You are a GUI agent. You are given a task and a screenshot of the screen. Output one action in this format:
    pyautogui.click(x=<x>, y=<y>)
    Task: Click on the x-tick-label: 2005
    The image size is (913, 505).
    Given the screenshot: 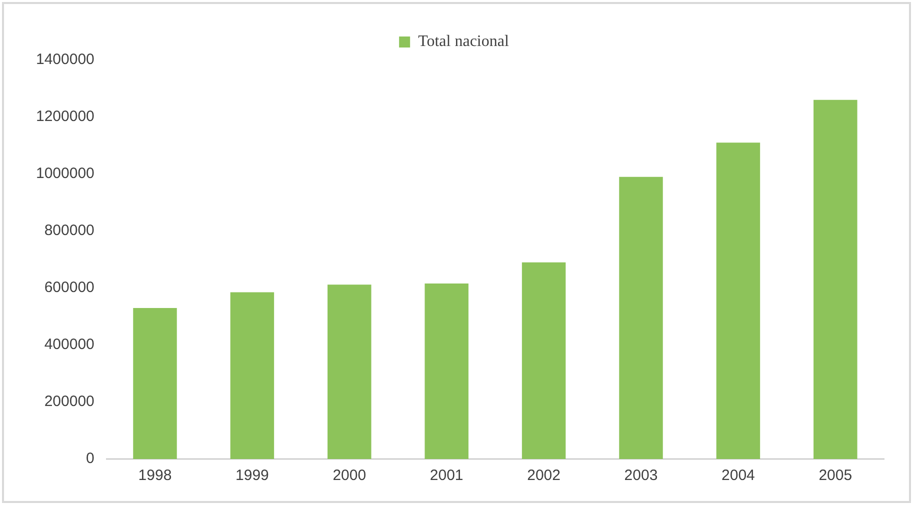 What is the action you would take?
    pyautogui.click(x=835, y=475)
    